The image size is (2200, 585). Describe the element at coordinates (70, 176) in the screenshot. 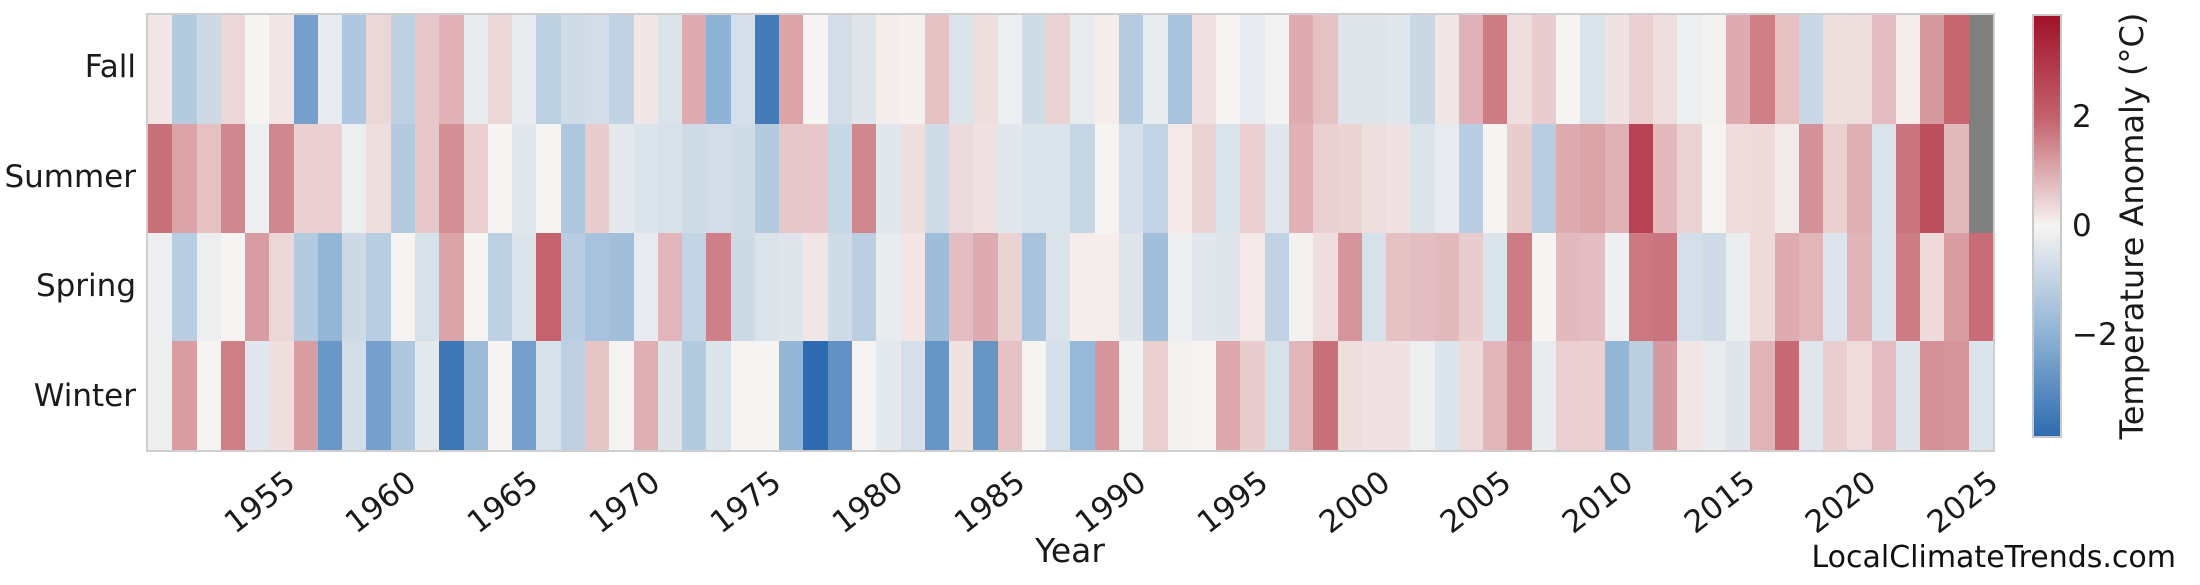

I see `row-label-summer: Summer` at that location.